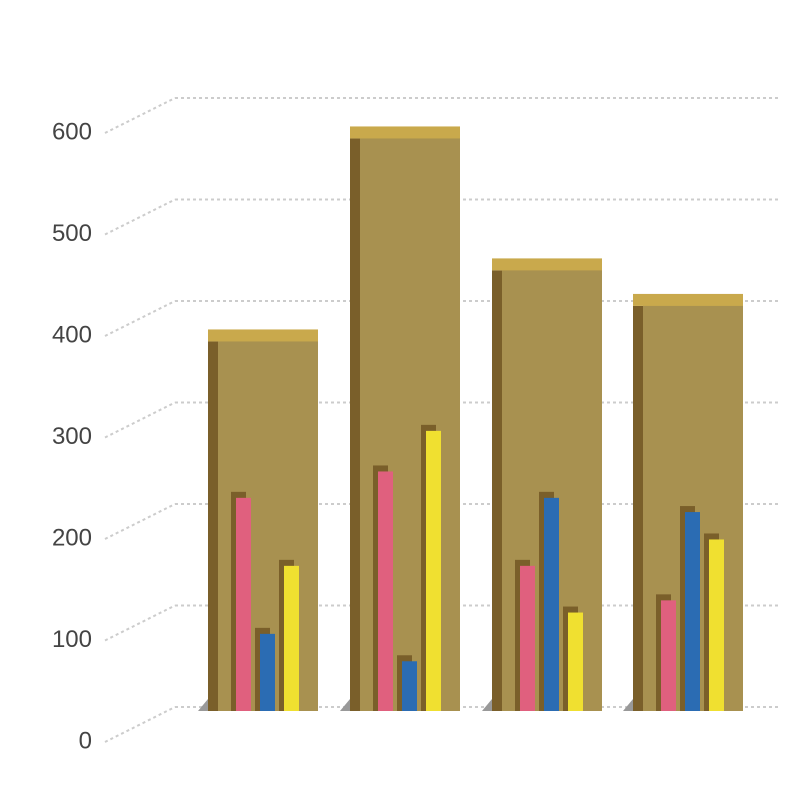  What do you see at coordinates (72, 131) in the screenshot?
I see `y-tick-label: 600` at bounding box center [72, 131].